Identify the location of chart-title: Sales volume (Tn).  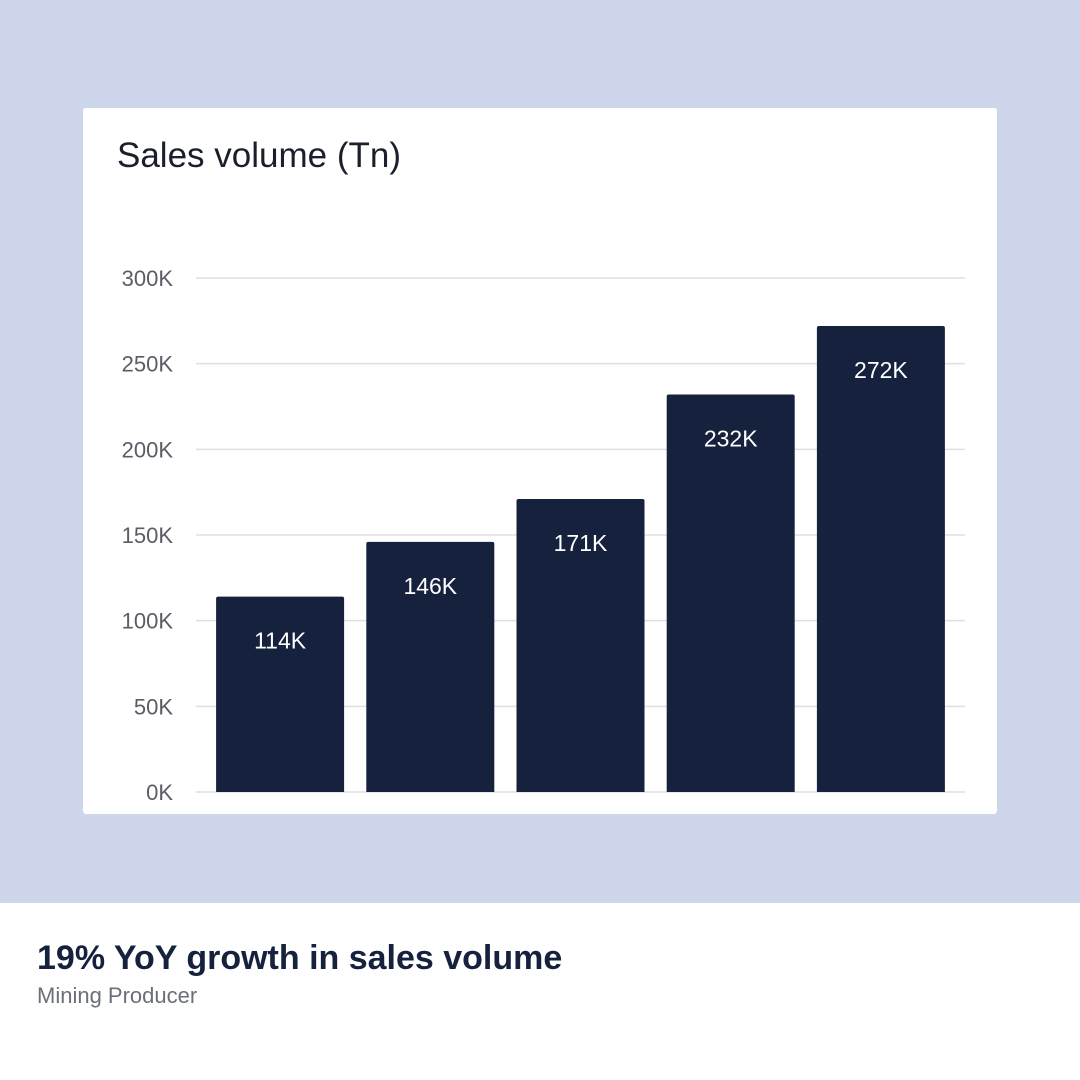
(259, 155).